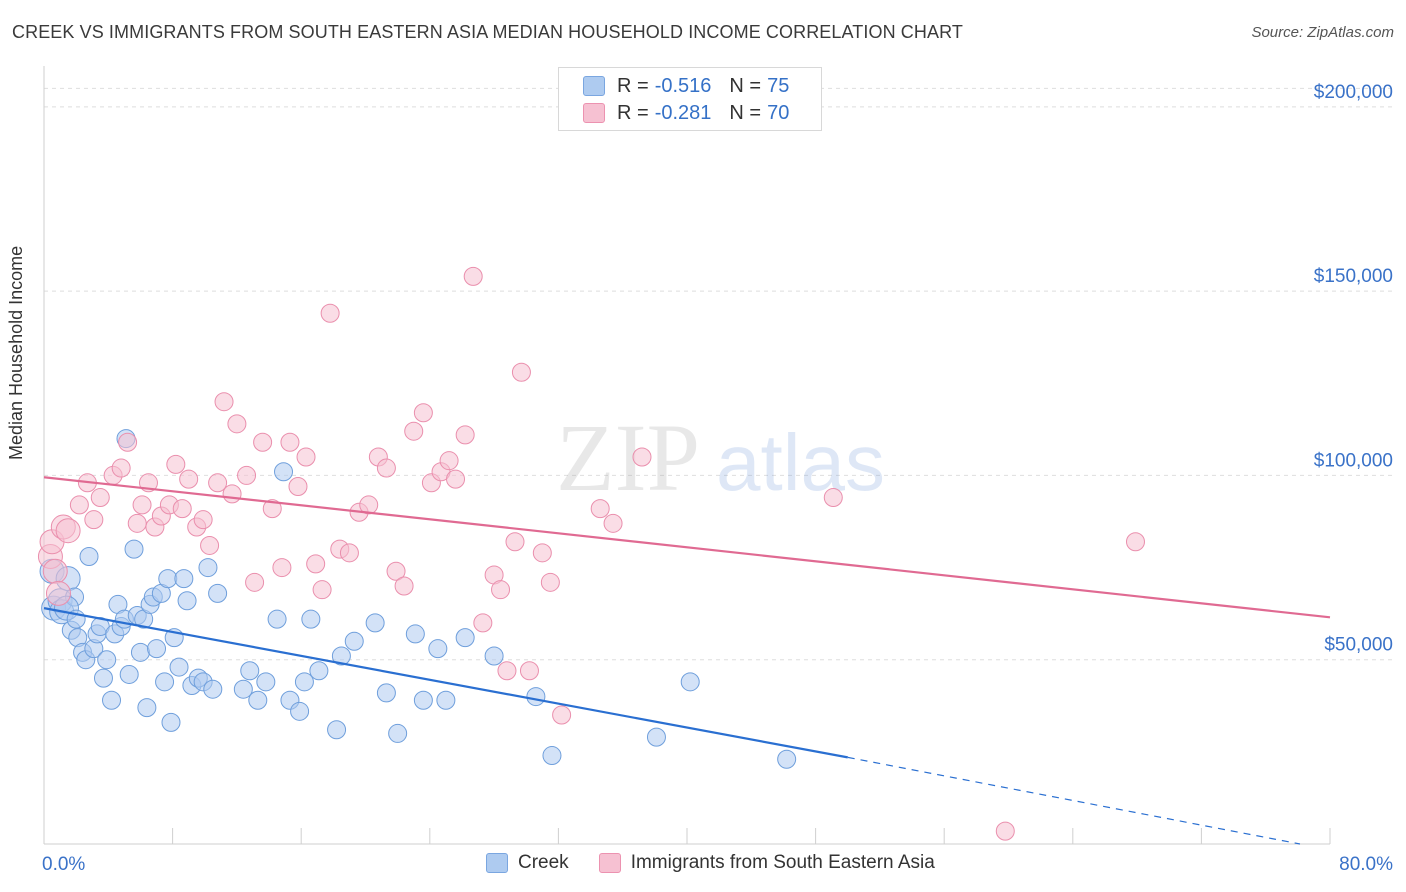 The height and width of the screenshot is (892, 1406). What do you see at coordinates (63, 864) in the screenshot?
I see `x-tick-label: 0.0%` at bounding box center [63, 864].